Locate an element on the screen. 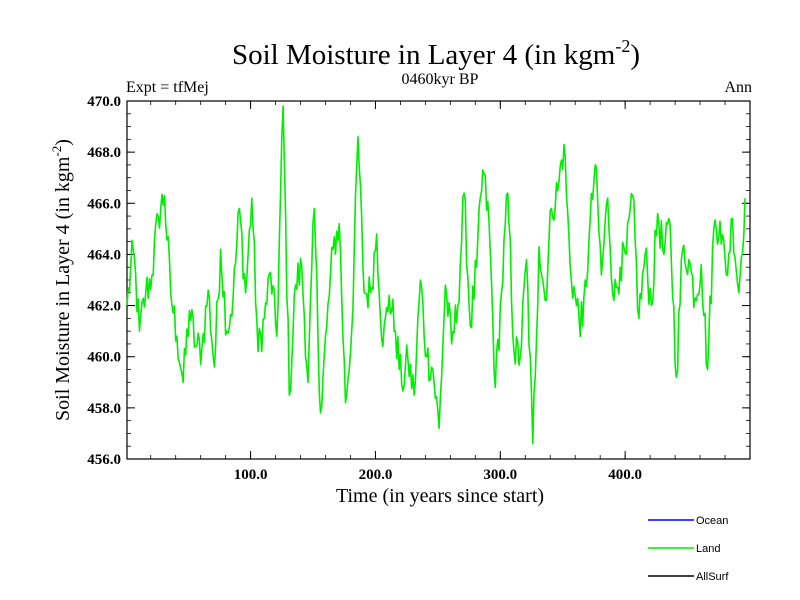 This screenshot has height=600, width=800. y-axis-label-superscript: -2 is located at coordinates (56, 151).